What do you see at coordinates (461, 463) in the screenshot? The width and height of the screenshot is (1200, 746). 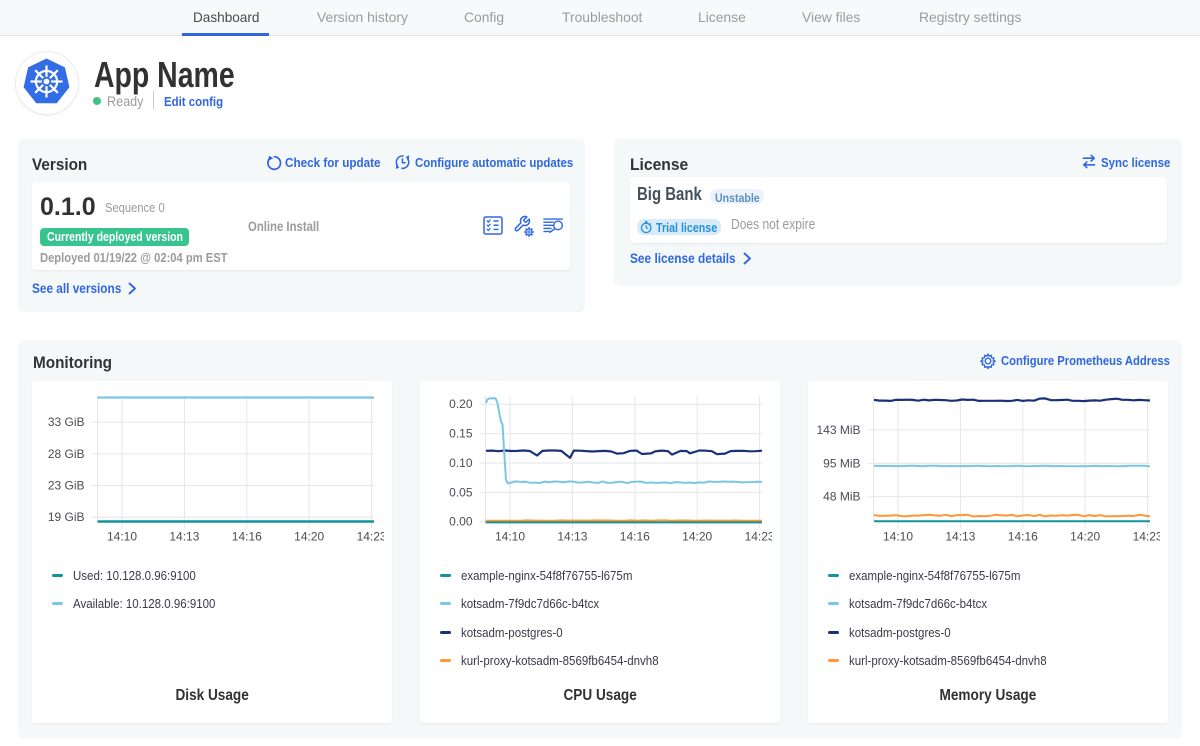 I see `svg-text: 0.10` at bounding box center [461, 463].